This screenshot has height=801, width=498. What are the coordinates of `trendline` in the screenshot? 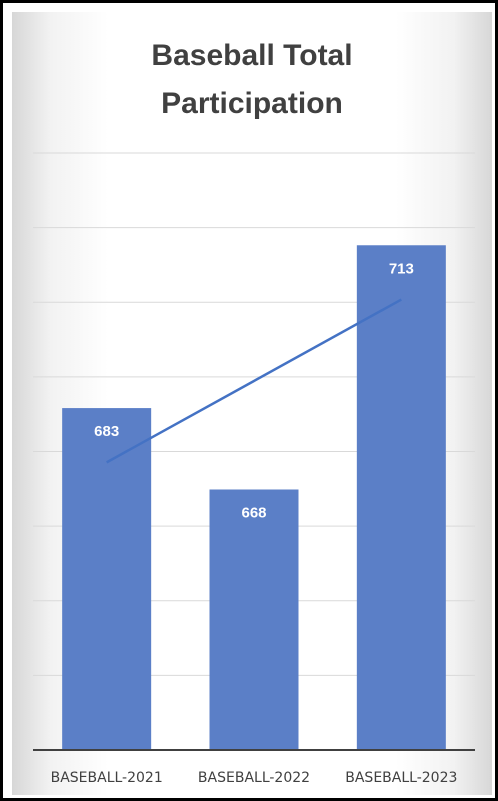 It's located at (254, 381).